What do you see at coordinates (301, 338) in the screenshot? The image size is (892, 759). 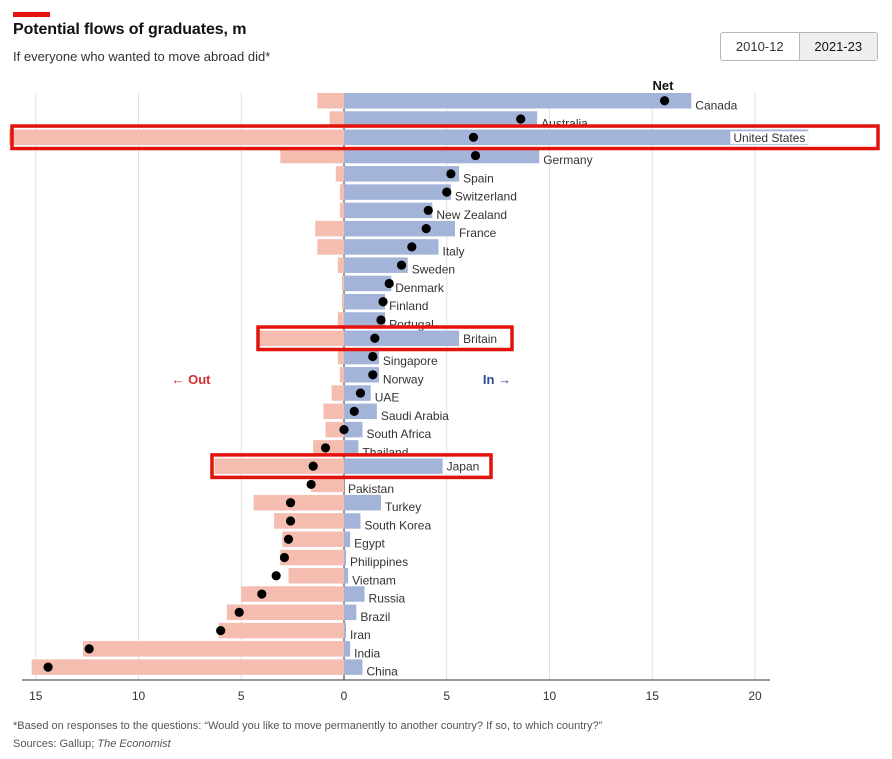 I see `out-bar-britain` at bounding box center [301, 338].